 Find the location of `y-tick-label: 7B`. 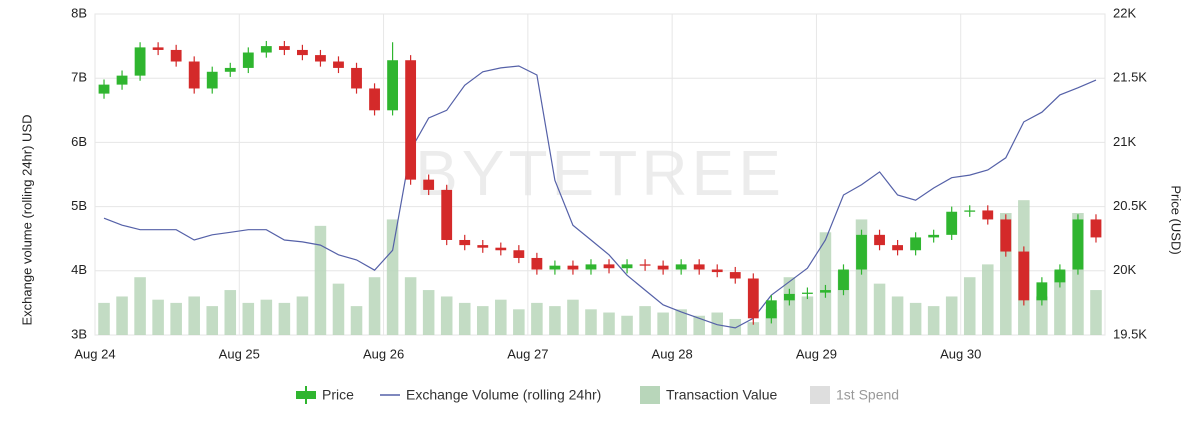

y-tick-label: 7B is located at coordinates (79, 77).